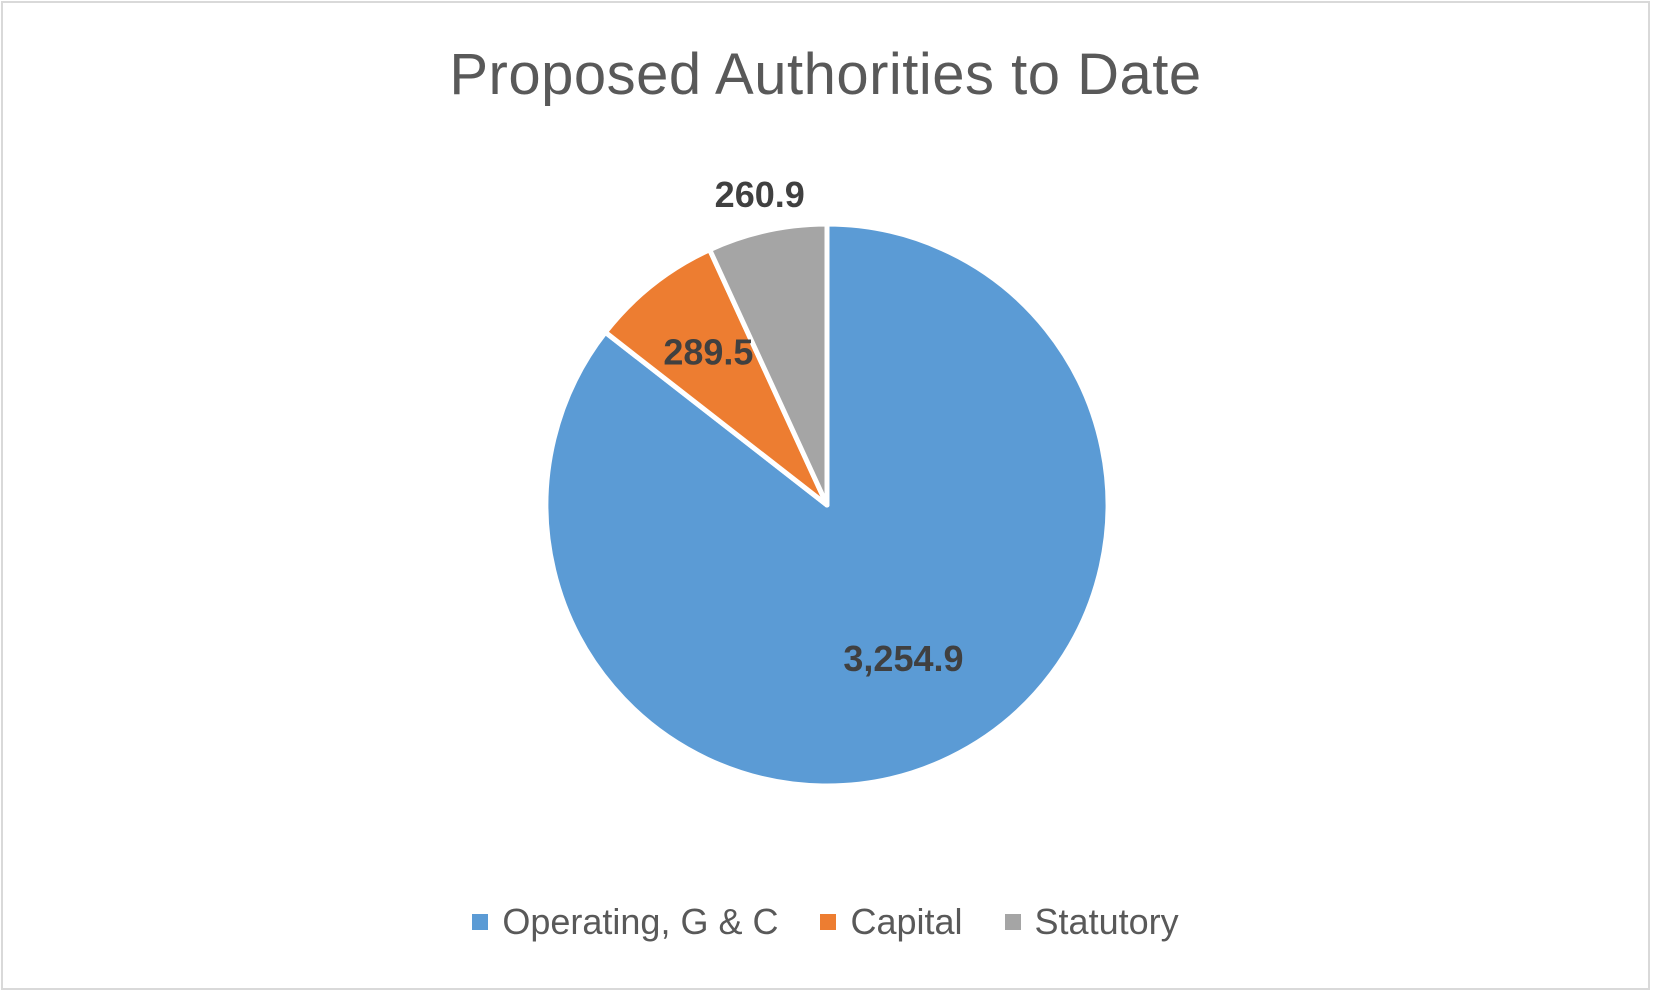 The height and width of the screenshot is (993, 1653). I want to click on legend-swatch-statutory, so click(1012, 922).